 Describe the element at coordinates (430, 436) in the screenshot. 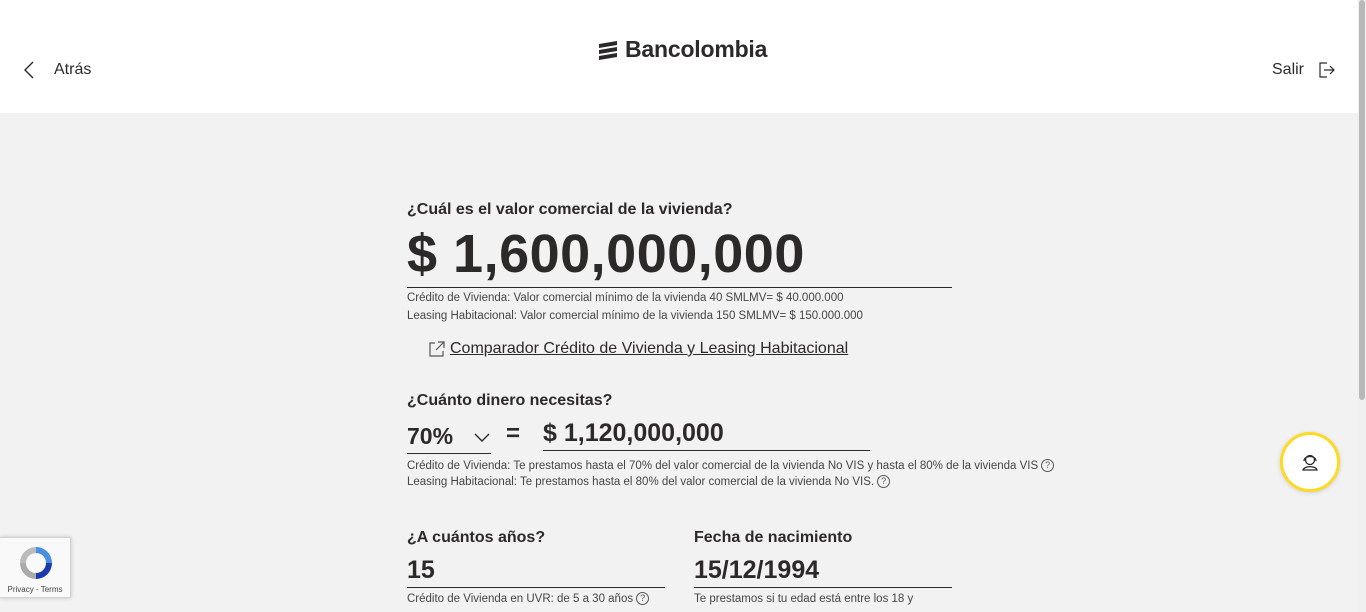

I see `percent-value: 70%` at that location.